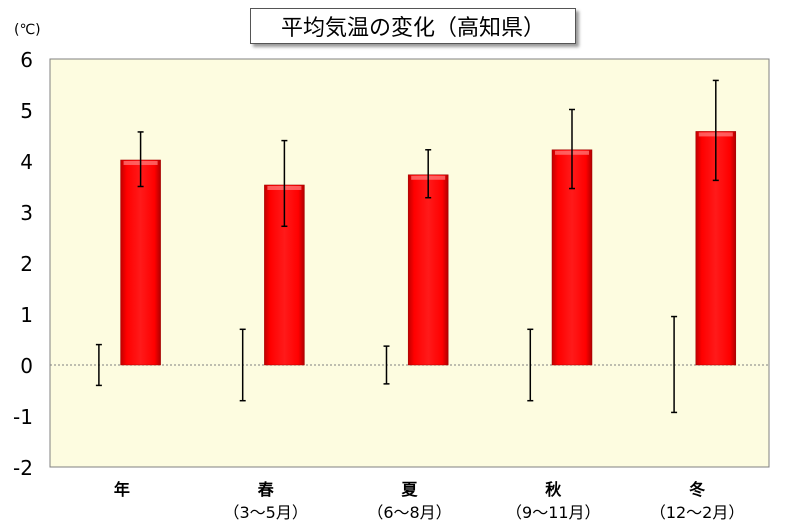 The image size is (794, 530). What do you see at coordinates (697, 512) in the screenshot?
I see `x-category-sublabel: （12～2月）` at bounding box center [697, 512].